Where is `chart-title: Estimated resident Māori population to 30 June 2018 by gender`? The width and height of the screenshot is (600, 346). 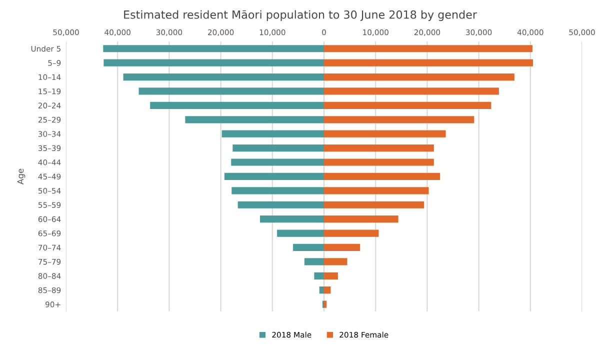 chart-title: Estimated resident Māori population to 30 June 2018 by gender is located at coordinates (300, 15).